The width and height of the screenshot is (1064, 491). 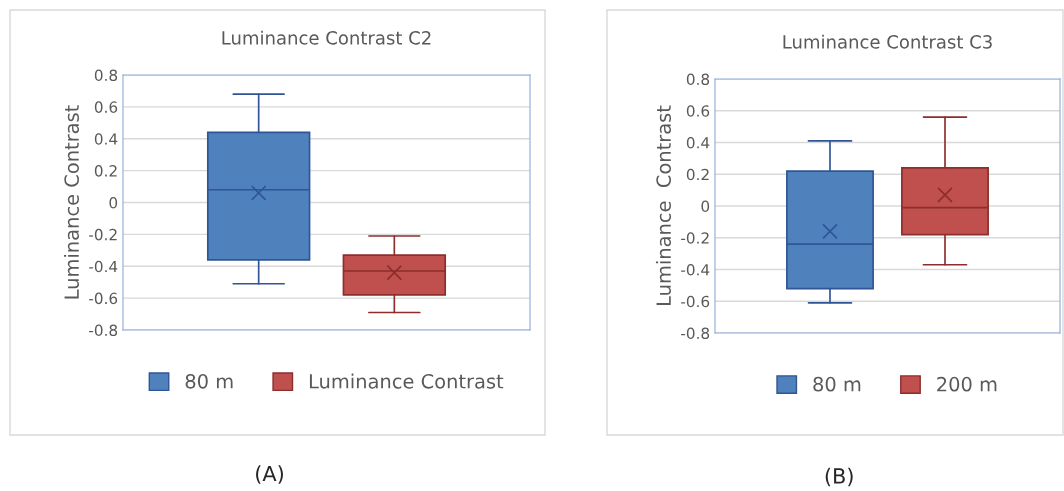 What do you see at coordinates (887, 41) in the screenshot?
I see `chart-title: Luminance Contrast C3` at bounding box center [887, 41].